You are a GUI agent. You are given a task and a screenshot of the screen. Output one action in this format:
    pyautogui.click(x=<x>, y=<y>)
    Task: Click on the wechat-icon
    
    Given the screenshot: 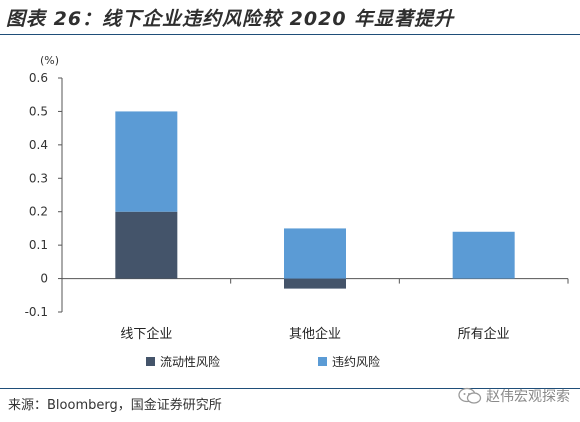 What is the action you would take?
    pyautogui.click(x=470, y=395)
    